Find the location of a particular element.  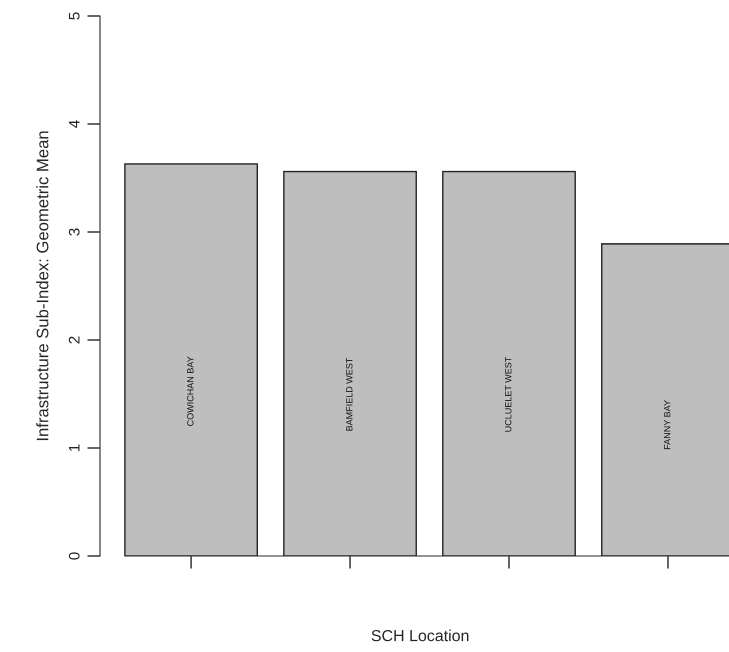

x-axis-title: SCH Location is located at coordinates (420, 636).